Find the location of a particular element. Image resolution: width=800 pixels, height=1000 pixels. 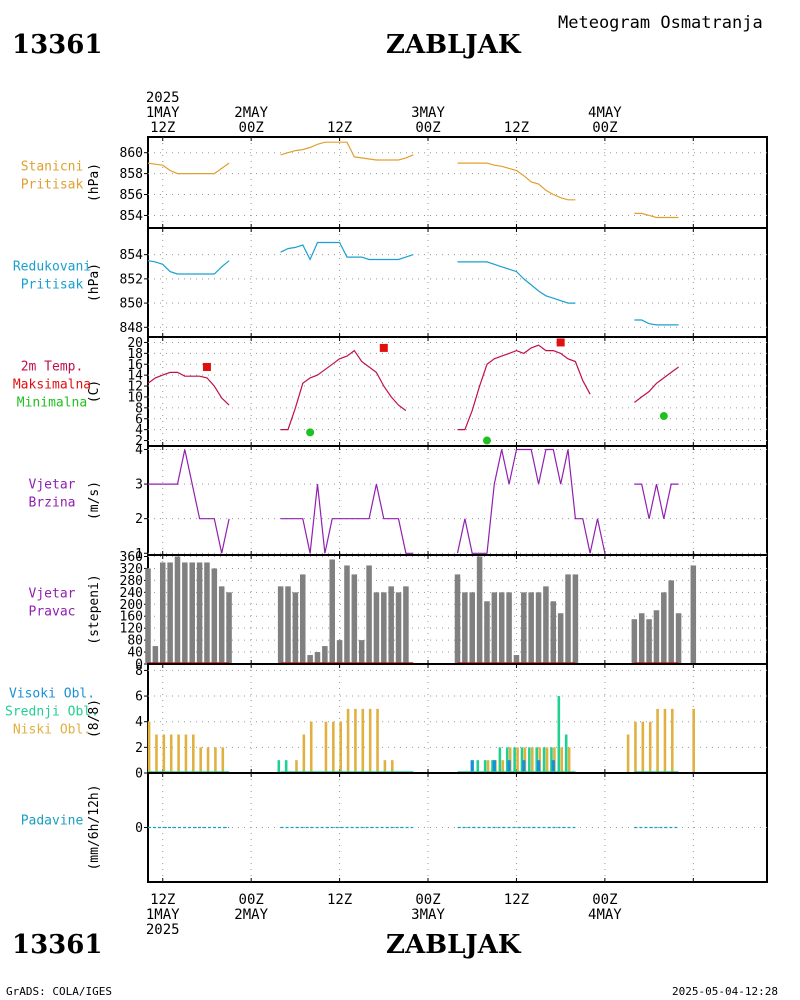

tmin-marker is located at coordinates (663, 416).